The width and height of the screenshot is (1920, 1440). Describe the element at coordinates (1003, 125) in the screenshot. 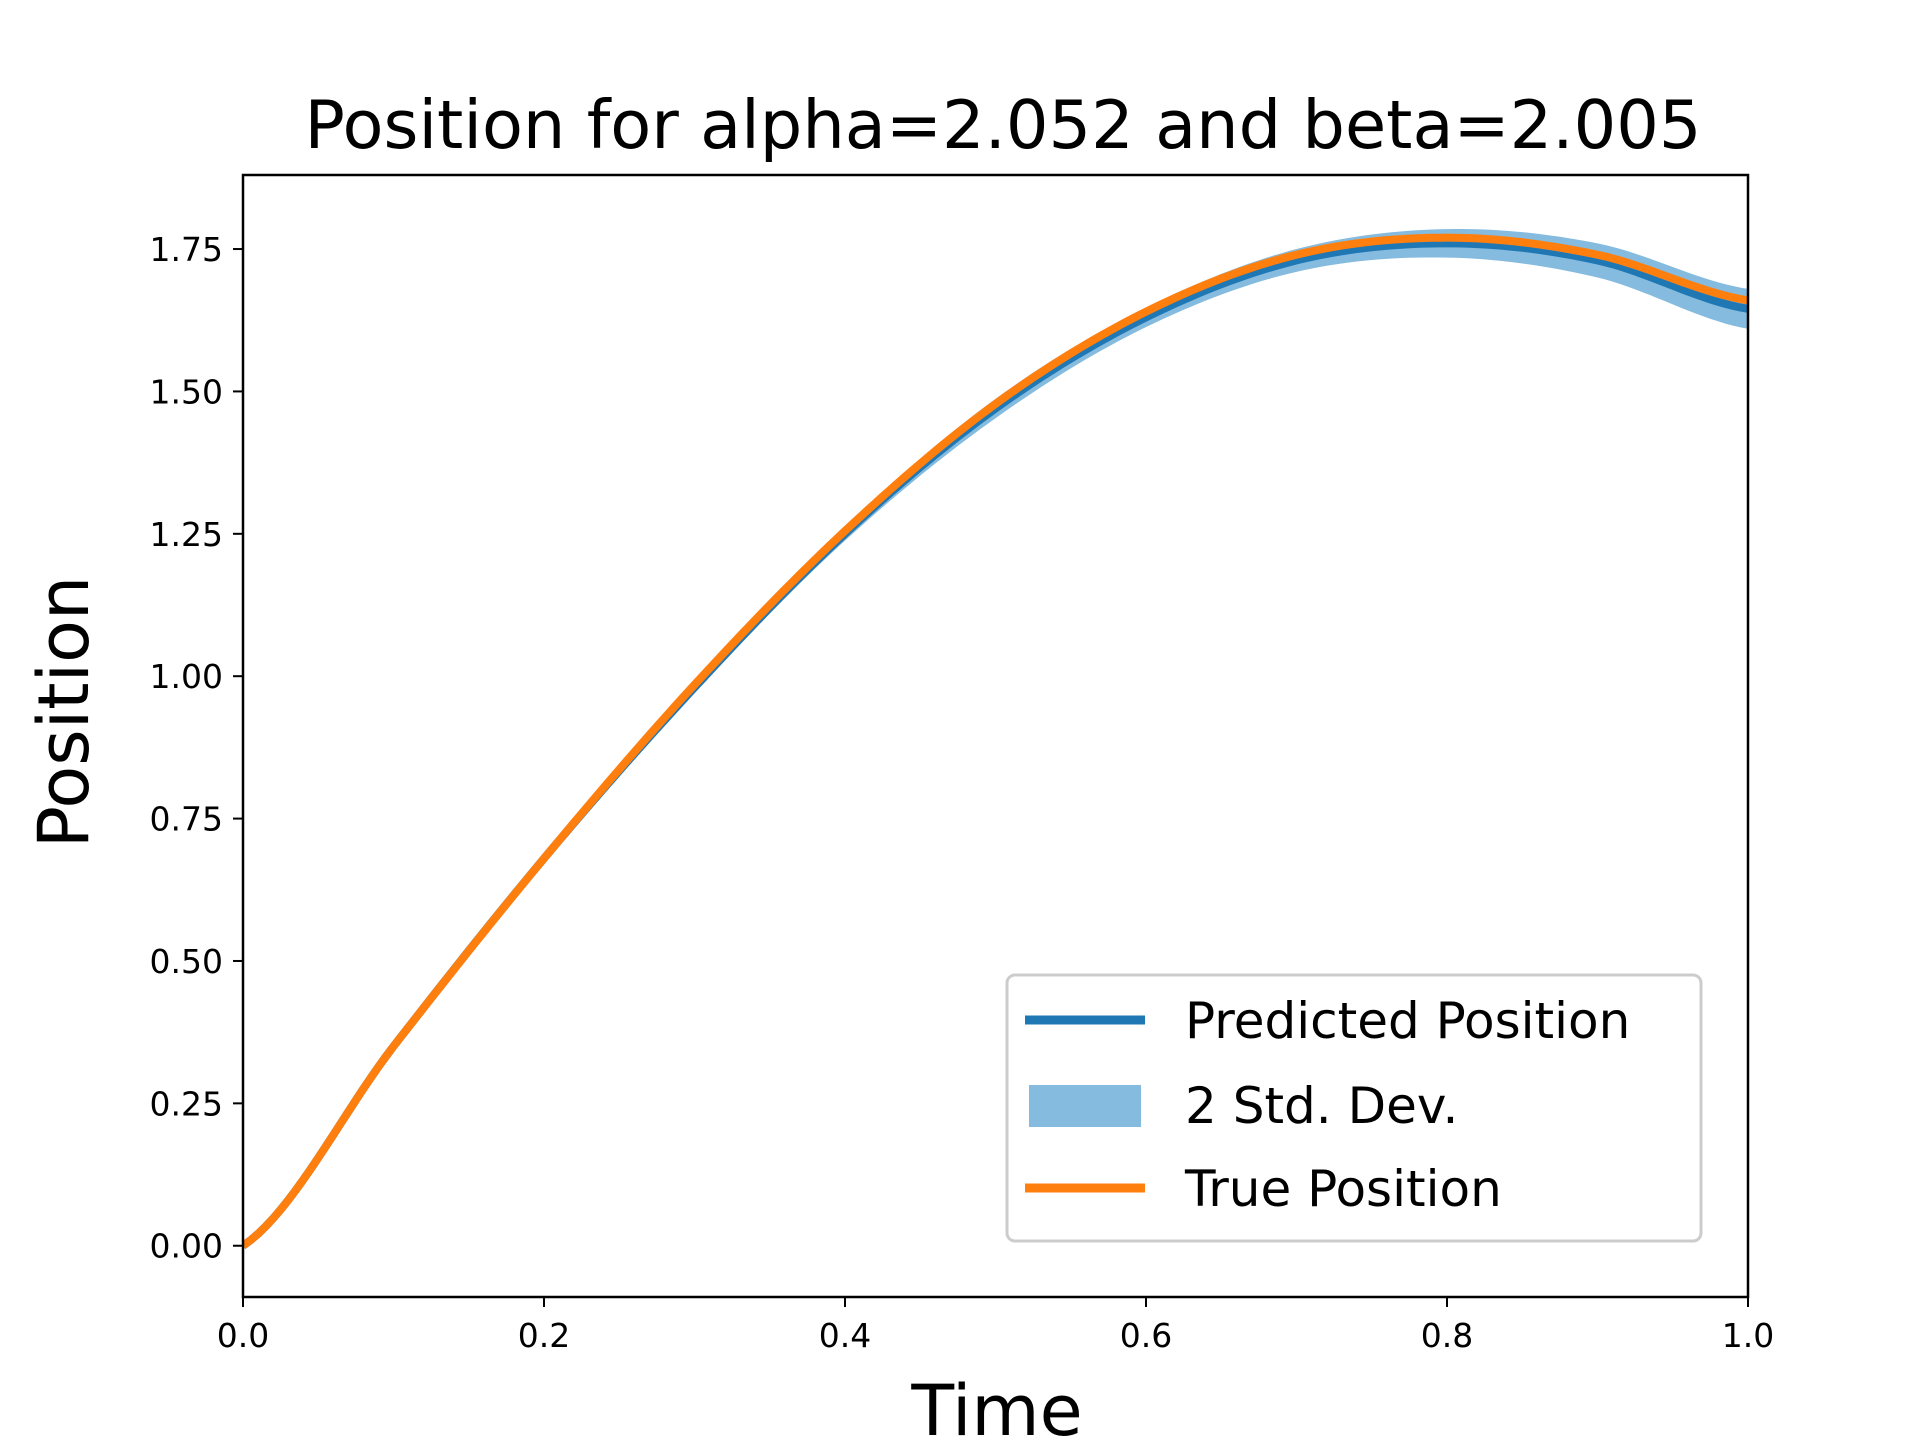

I see `chart-title: Position for alpha=2.052 and beta=2.005` at that location.